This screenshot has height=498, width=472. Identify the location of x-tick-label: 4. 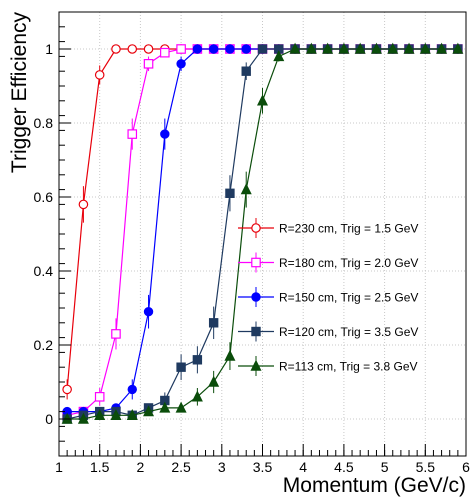
(303, 467).